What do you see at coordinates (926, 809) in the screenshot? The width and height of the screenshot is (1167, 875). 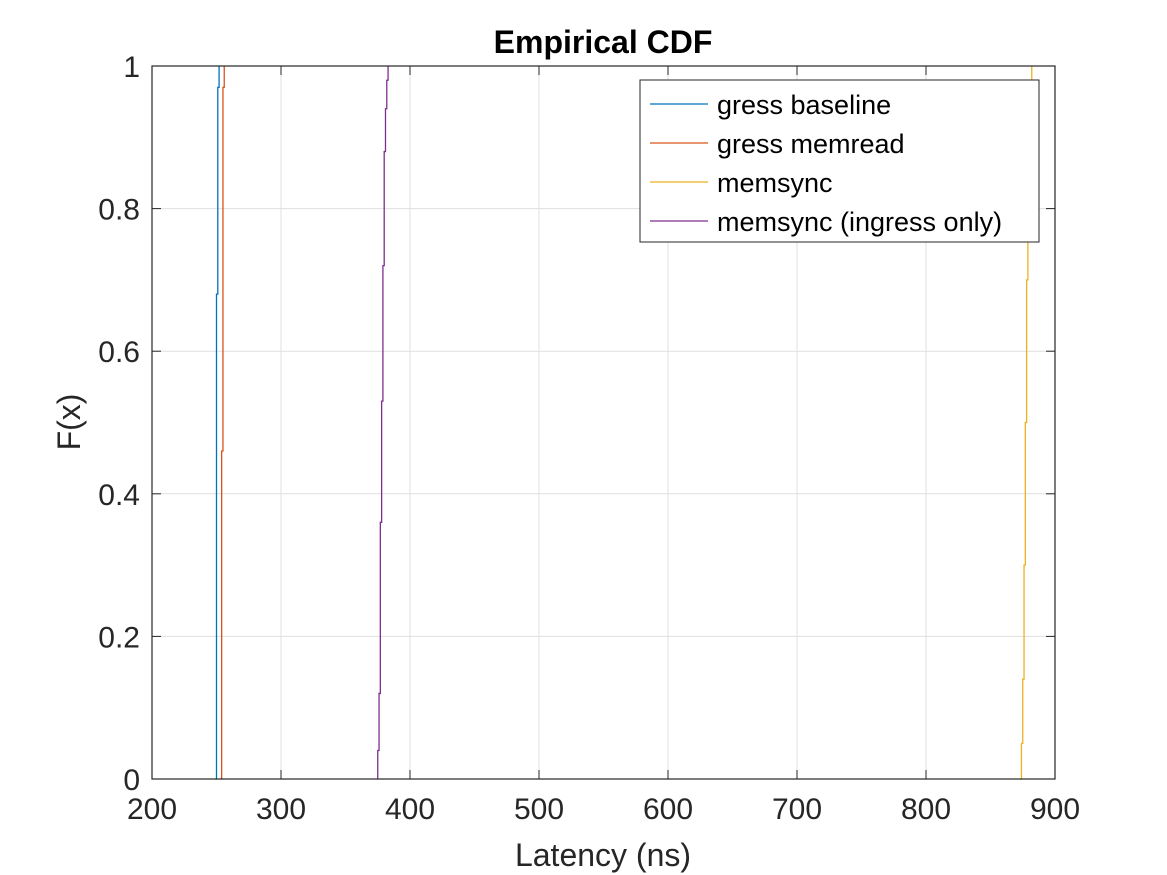 I see `x-tick-label: 800` at bounding box center [926, 809].